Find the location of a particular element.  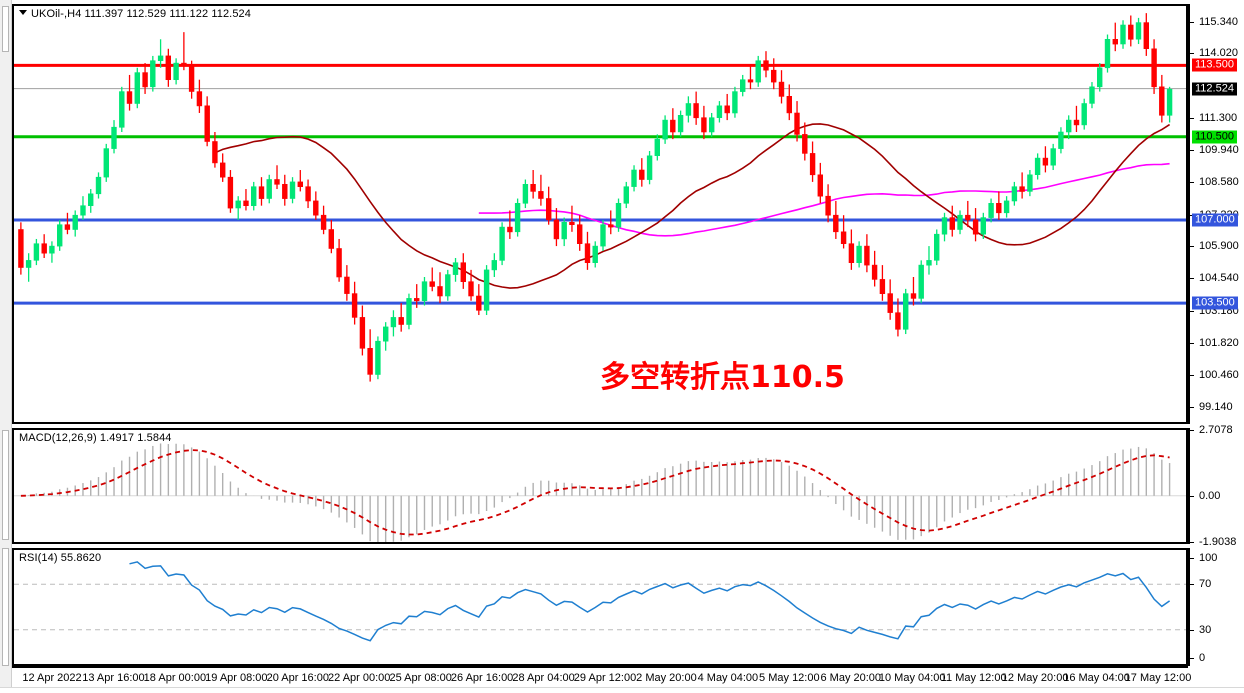

macd-pane-label: MACD(12,26,9) 1.4917 1.5844 is located at coordinates (95, 438).